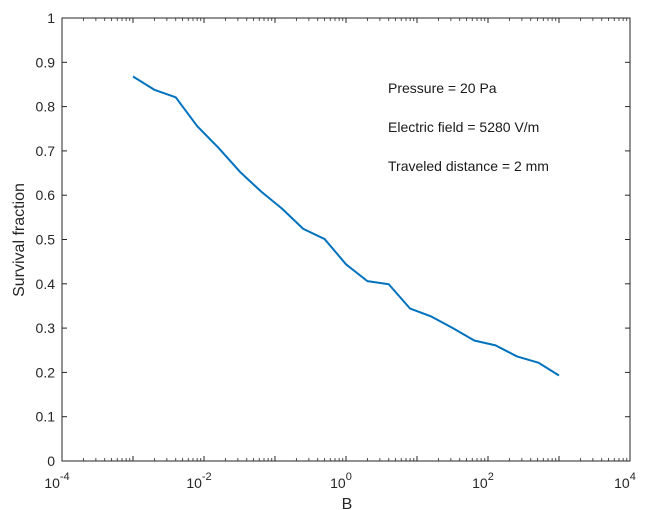  What do you see at coordinates (46, 151) in the screenshot?
I see `y-tick-label: 0.7` at bounding box center [46, 151].